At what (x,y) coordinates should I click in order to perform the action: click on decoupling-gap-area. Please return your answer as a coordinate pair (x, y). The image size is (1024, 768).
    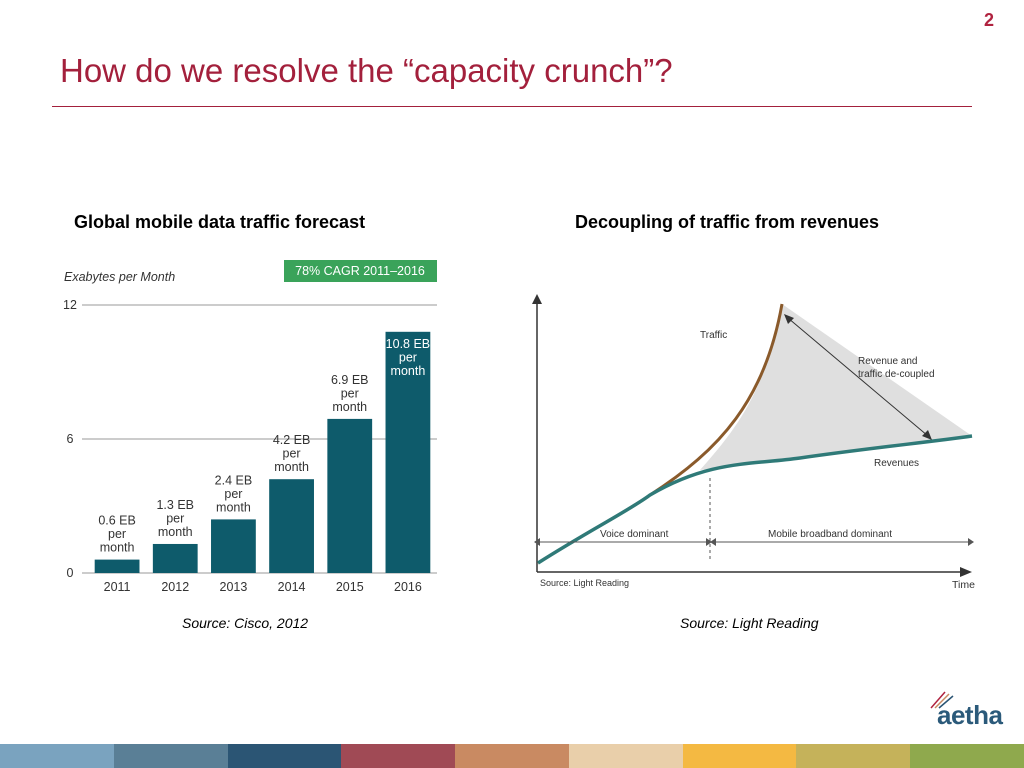
    Looking at the image, I should click on (836, 387).